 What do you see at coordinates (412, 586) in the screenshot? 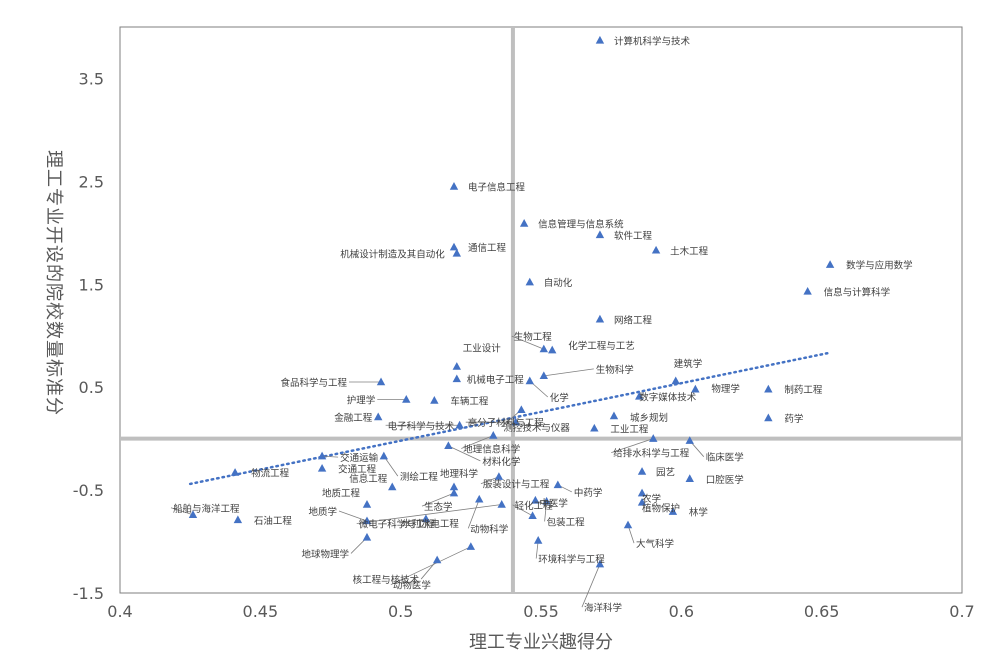
I see `data-point-label: 动物医学` at bounding box center [412, 586].